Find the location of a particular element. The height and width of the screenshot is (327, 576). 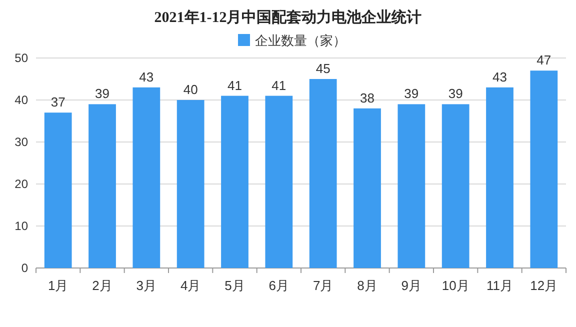

data-label: 47 is located at coordinates (544, 60).